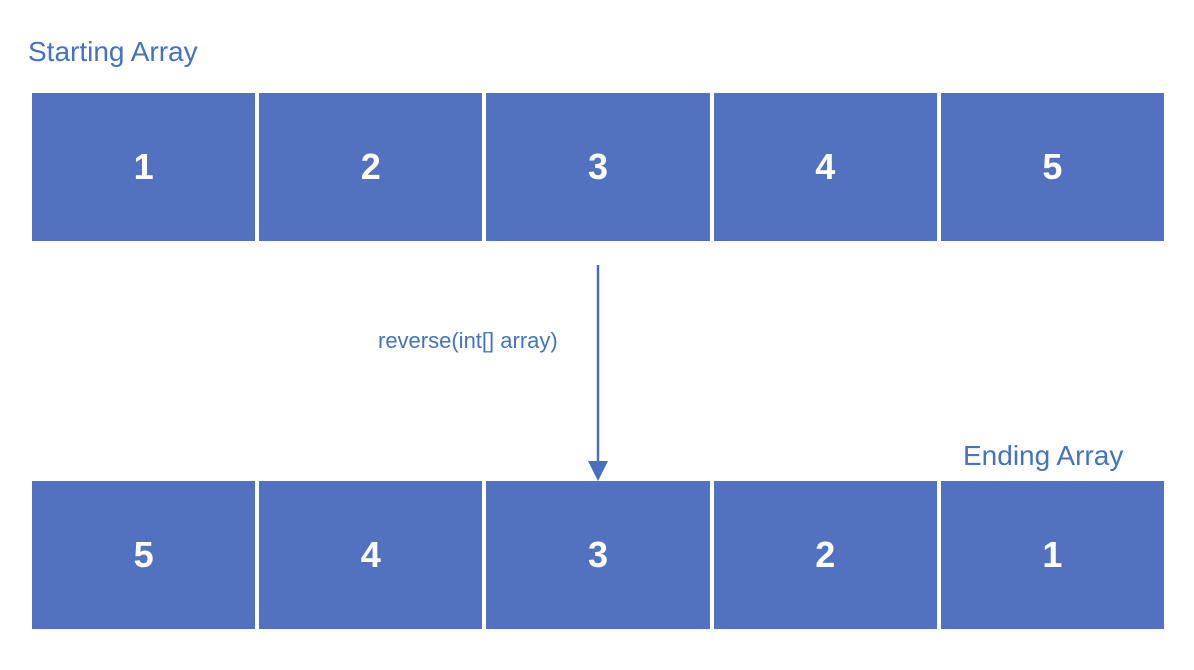  I want to click on starting-array-cell: 3, so click(598, 167).